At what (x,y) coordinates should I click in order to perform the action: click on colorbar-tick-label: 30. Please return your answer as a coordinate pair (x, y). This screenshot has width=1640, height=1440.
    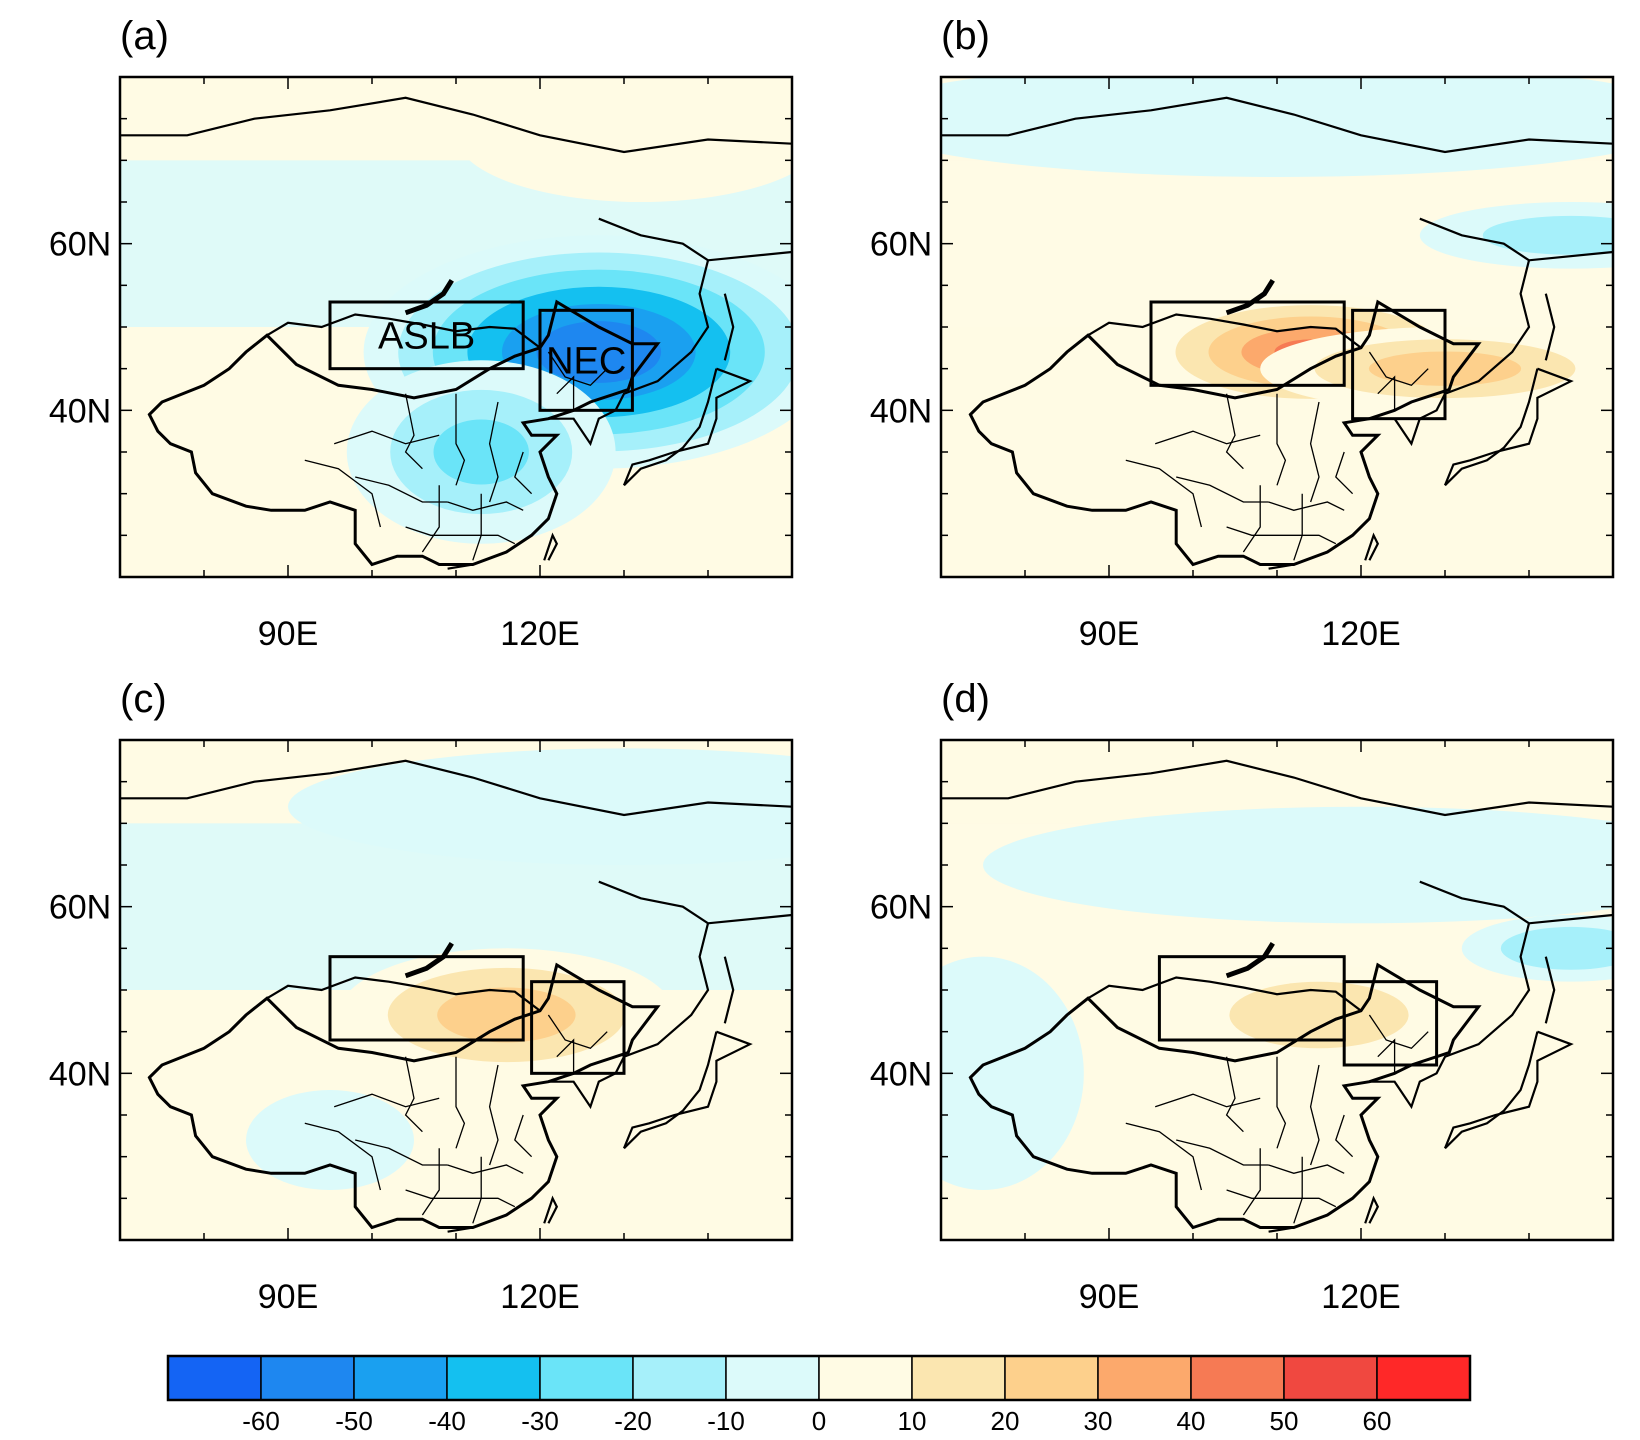
    Looking at the image, I should click on (1098, 1421).